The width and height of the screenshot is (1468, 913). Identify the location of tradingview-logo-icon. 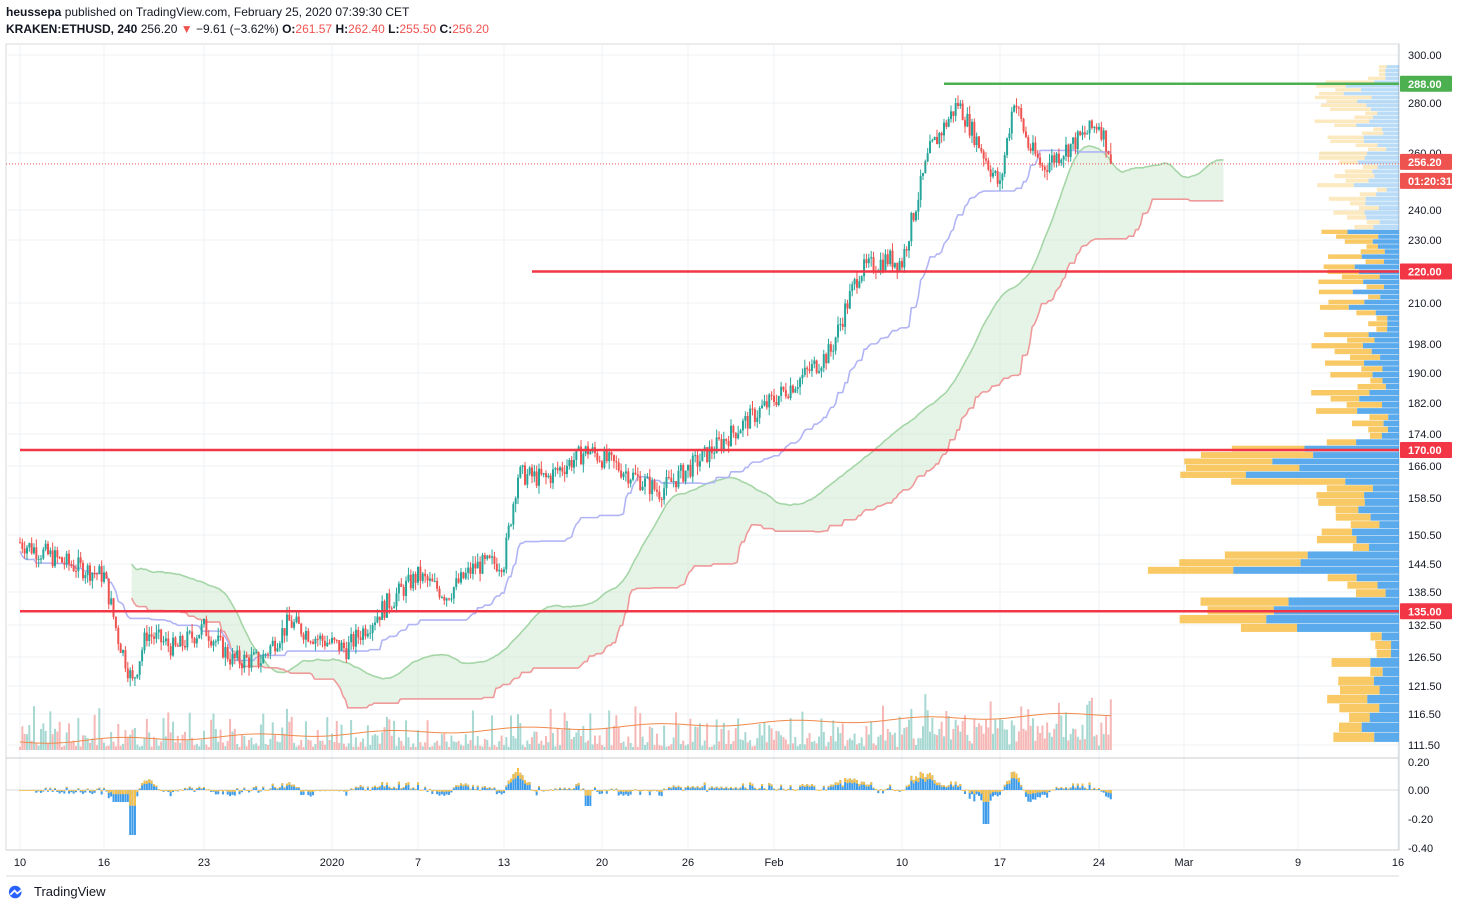
(17, 891).